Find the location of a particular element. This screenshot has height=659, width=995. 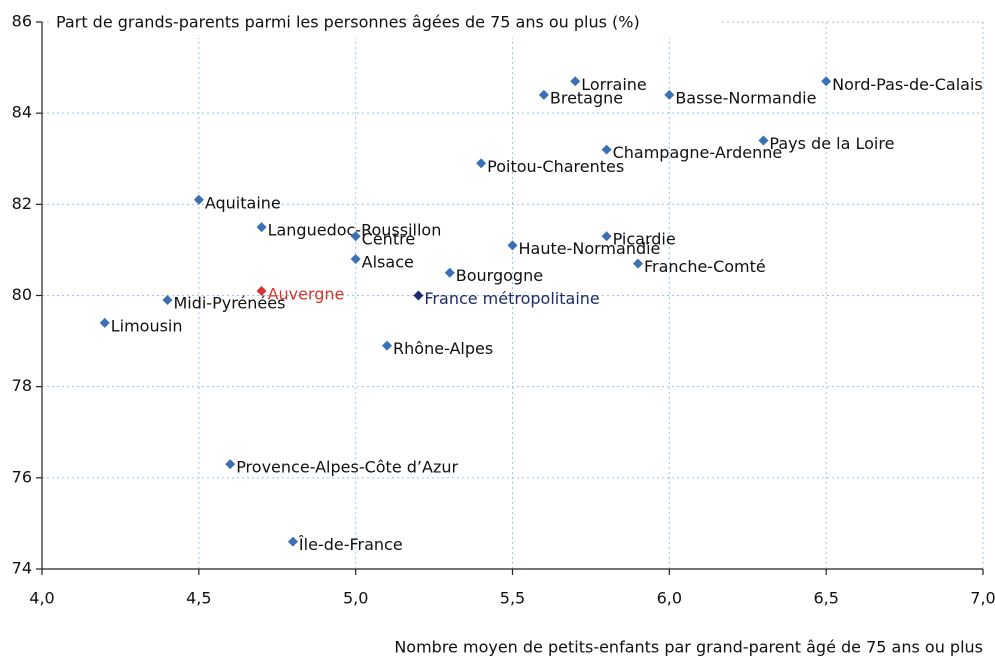

point-label: Alsace is located at coordinates (388, 262).